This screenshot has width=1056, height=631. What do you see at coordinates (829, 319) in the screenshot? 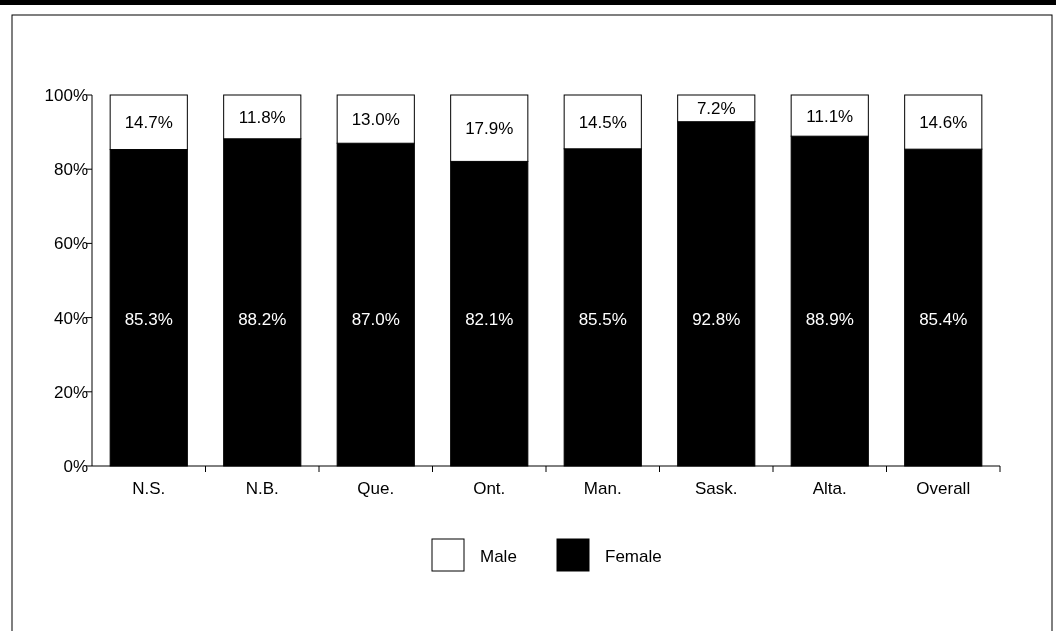
I see `data-label: 88.9%` at bounding box center [829, 319].